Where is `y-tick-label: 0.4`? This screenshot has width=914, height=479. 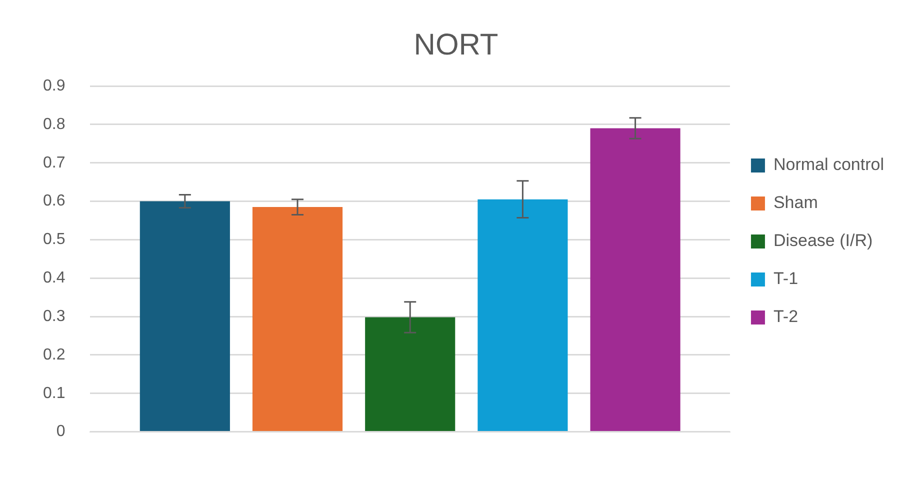
y-tick-label: 0.4 is located at coordinates (54, 278).